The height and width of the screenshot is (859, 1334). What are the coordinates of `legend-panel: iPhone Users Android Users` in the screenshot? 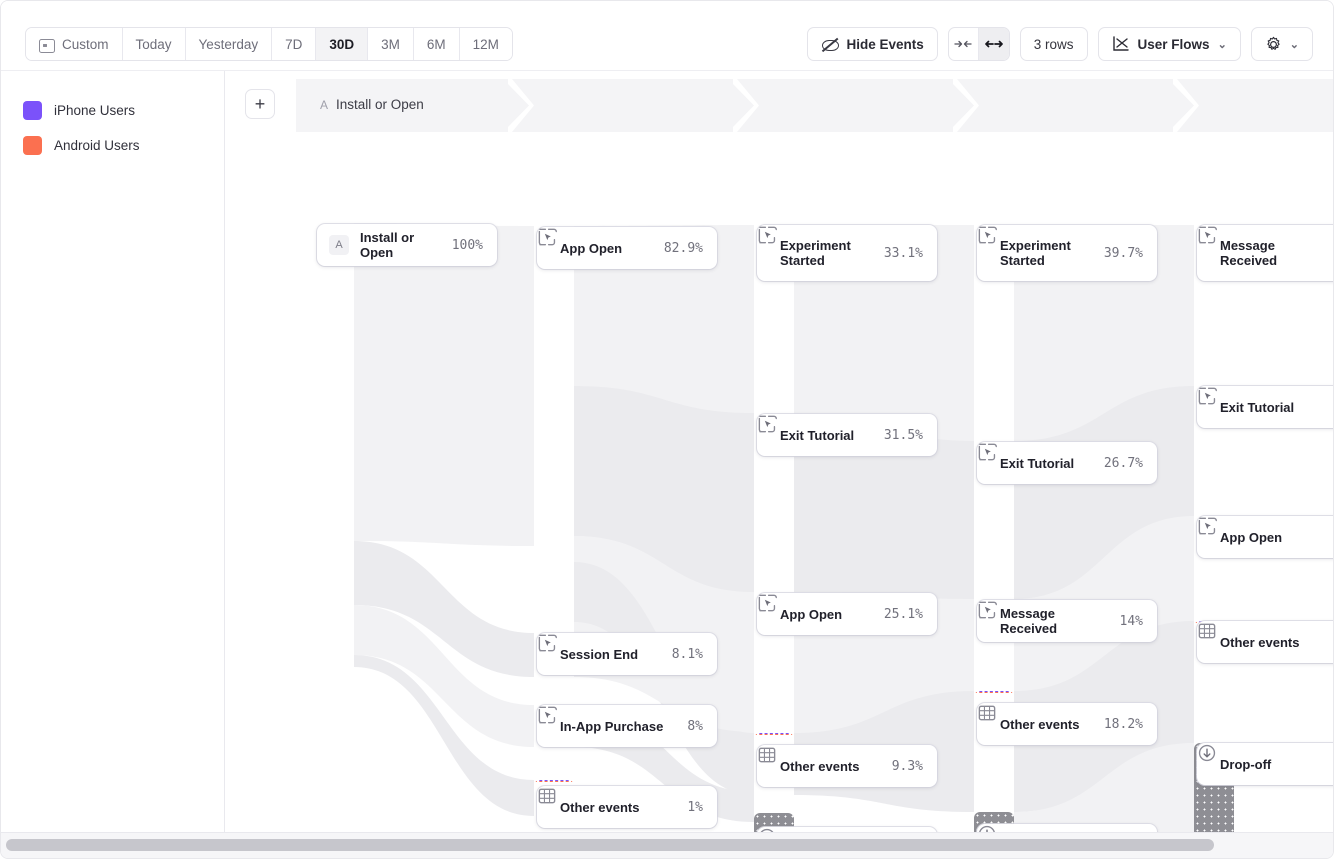 It's located at (113, 452).